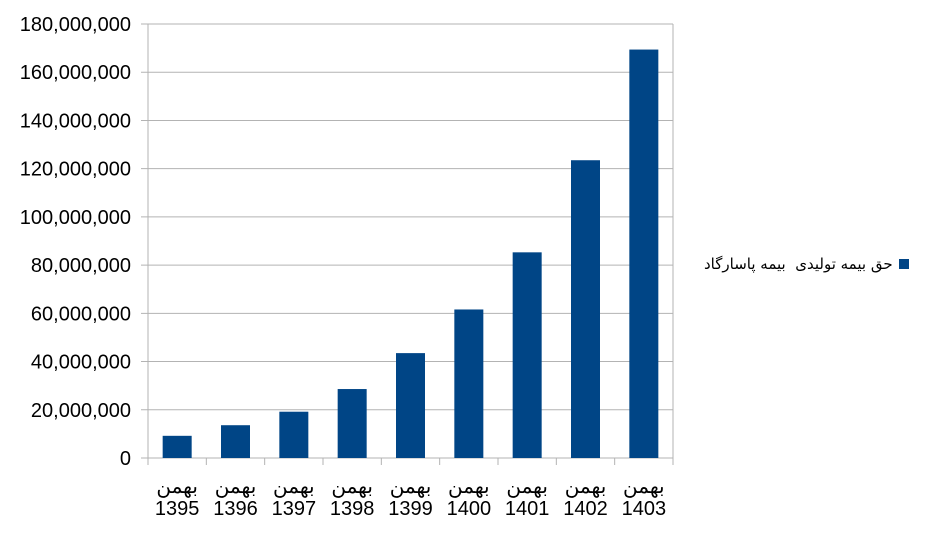 The image size is (946, 533). What do you see at coordinates (798, 264) in the screenshot?
I see `legend-label: حق بیمه تولیدی بیمه پاسارگاد` at bounding box center [798, 264].